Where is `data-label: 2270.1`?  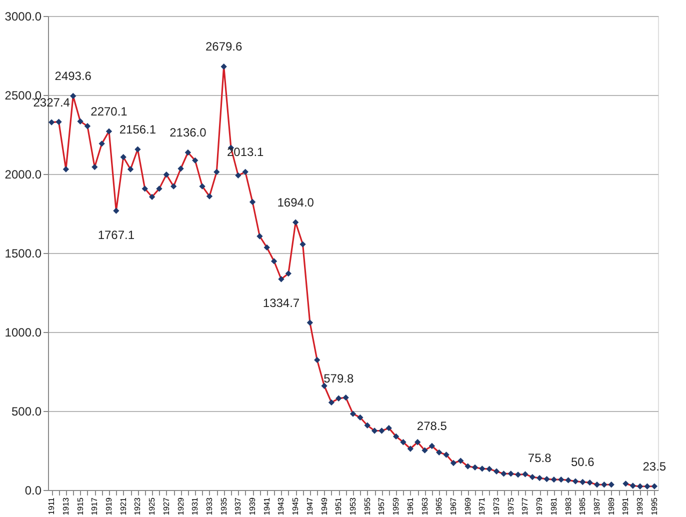 data-label: 2270.1 is located at coordinates (109, 111).